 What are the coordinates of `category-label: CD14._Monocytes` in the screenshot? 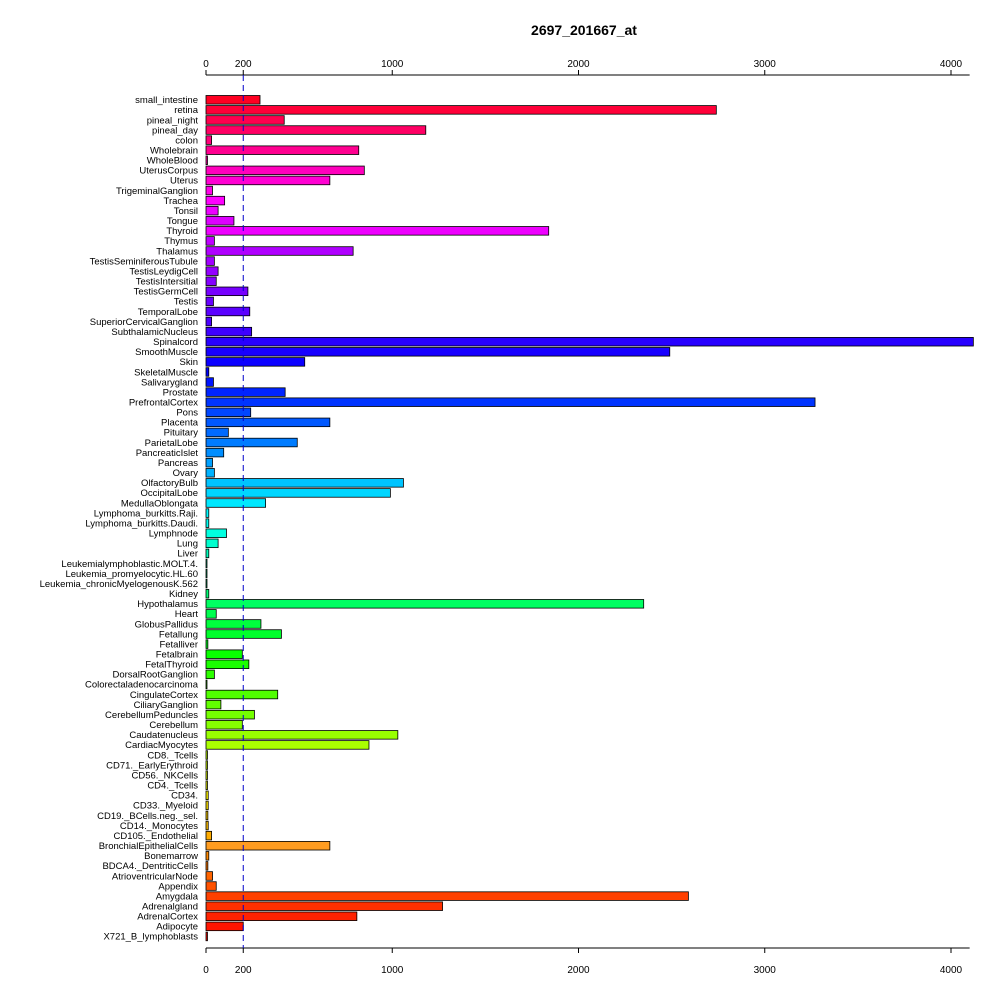 It's located at (159, 826).